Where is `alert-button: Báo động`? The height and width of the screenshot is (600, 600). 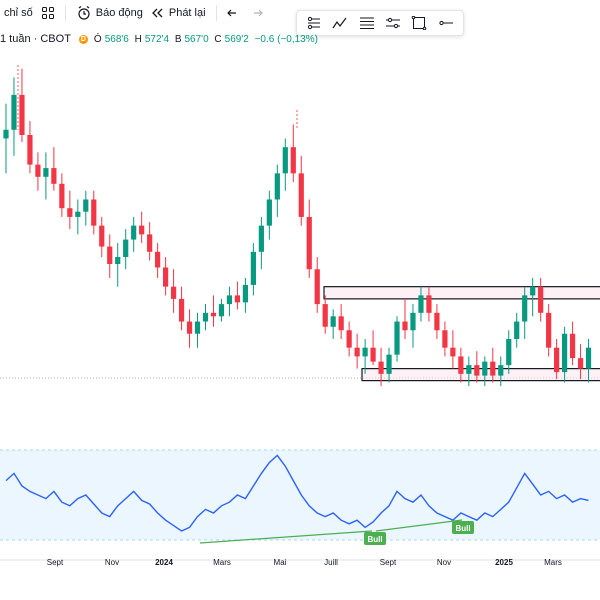
alert-button: Báo động is located at coordinates (109, 13).